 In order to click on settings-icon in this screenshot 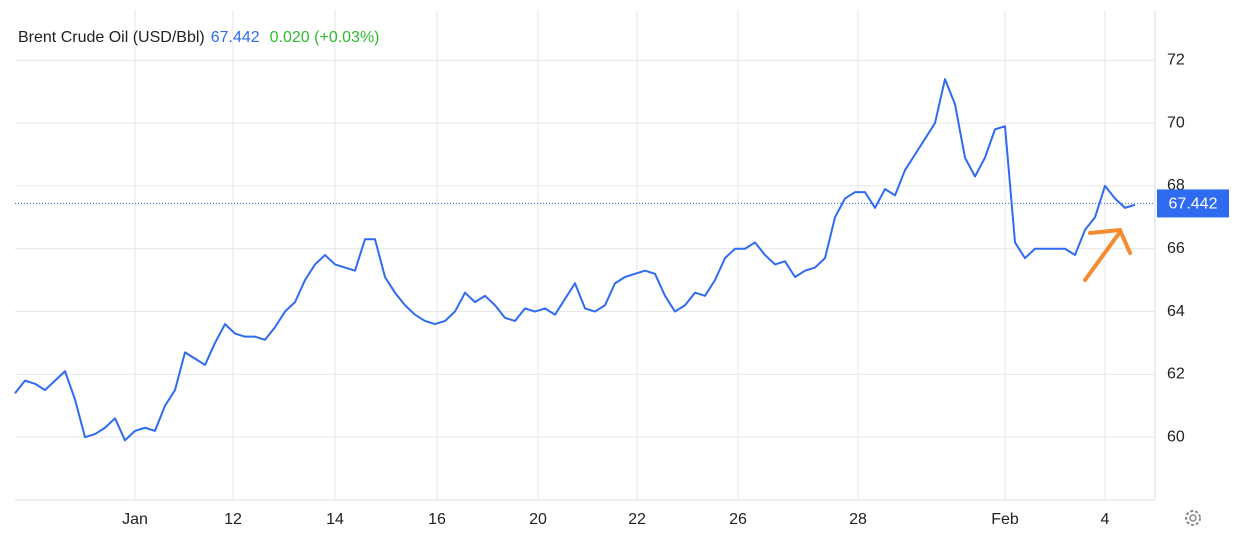, I will do `click(1193, 518)`.